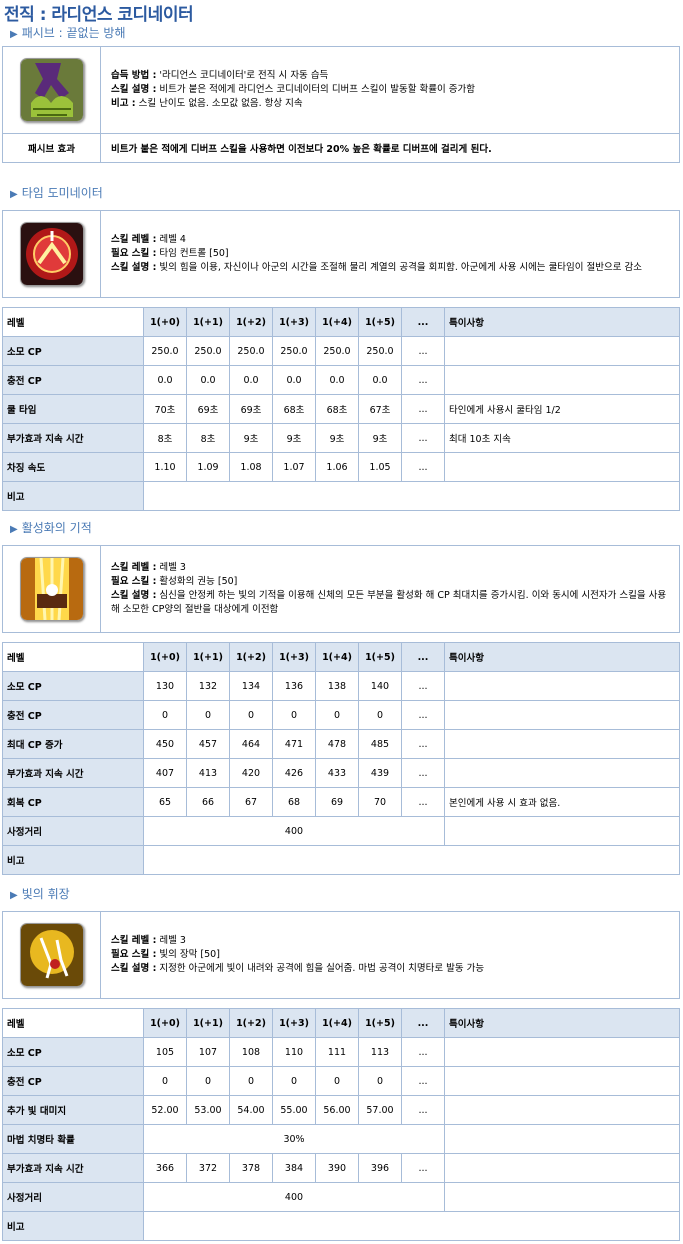 This screenshot has height=1244, width=683. I want to click on row-label: 부가효과 지속 시간, so click(73, 438).